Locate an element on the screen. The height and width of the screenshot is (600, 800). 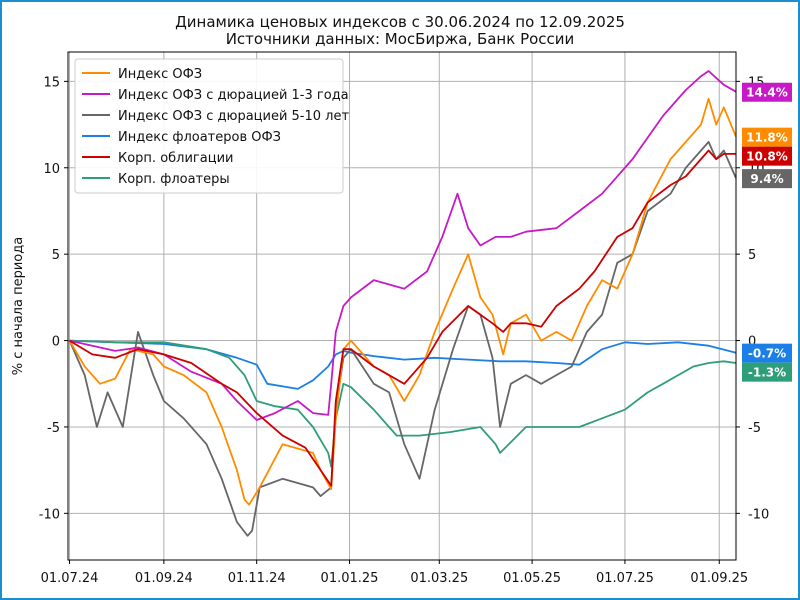
y-tick-label: -5 is located at coordinates (53, 428).